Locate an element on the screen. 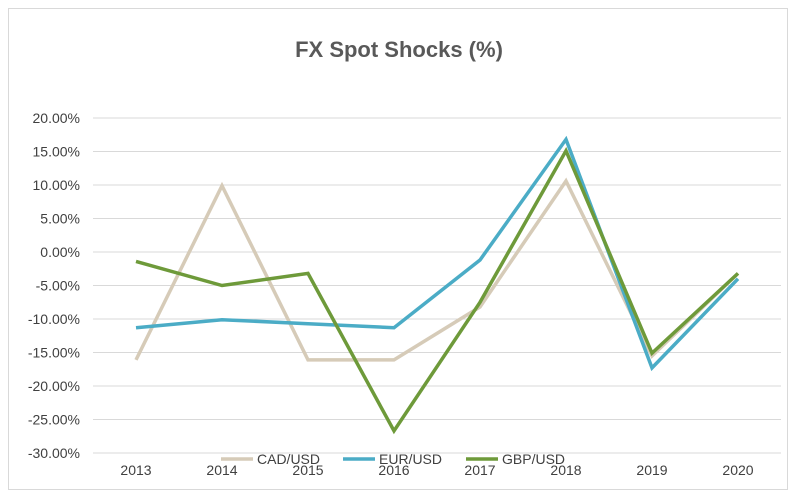 This screenshot has height=502, width=800. y-tick-label: -30.00% is located at coordinates (54, 453).